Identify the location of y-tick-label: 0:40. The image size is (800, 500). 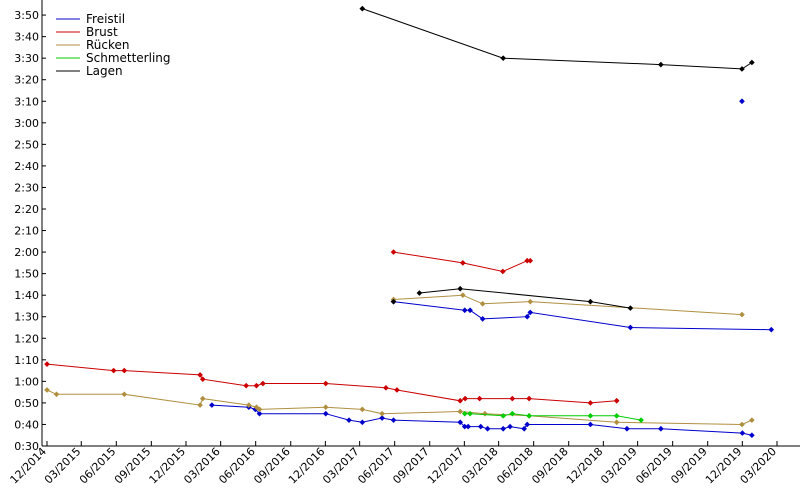
(26, 424).